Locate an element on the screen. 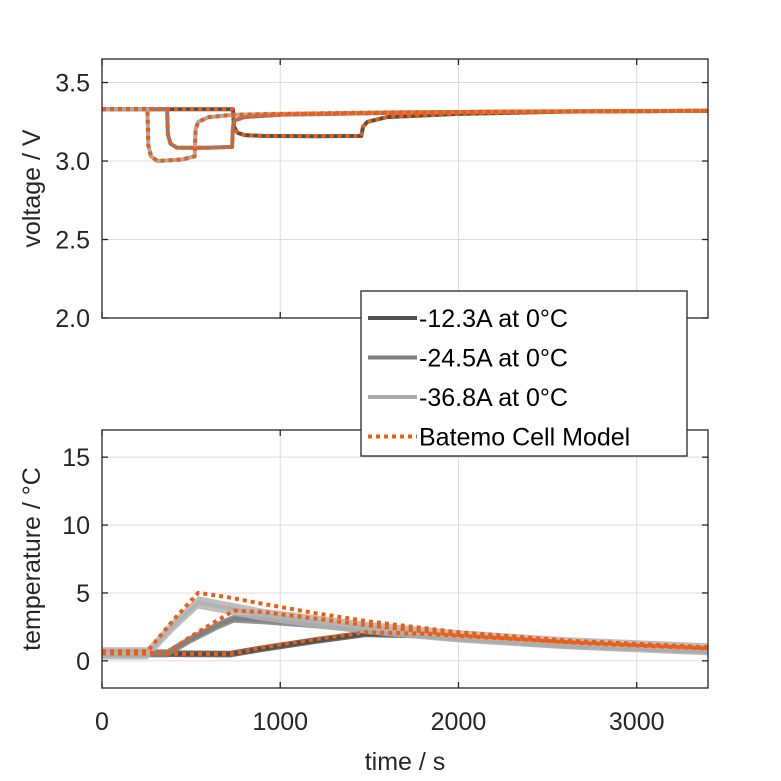 The image size is (781, 781). y-tick-label: 3.5 is located at coordinates (72, 84).